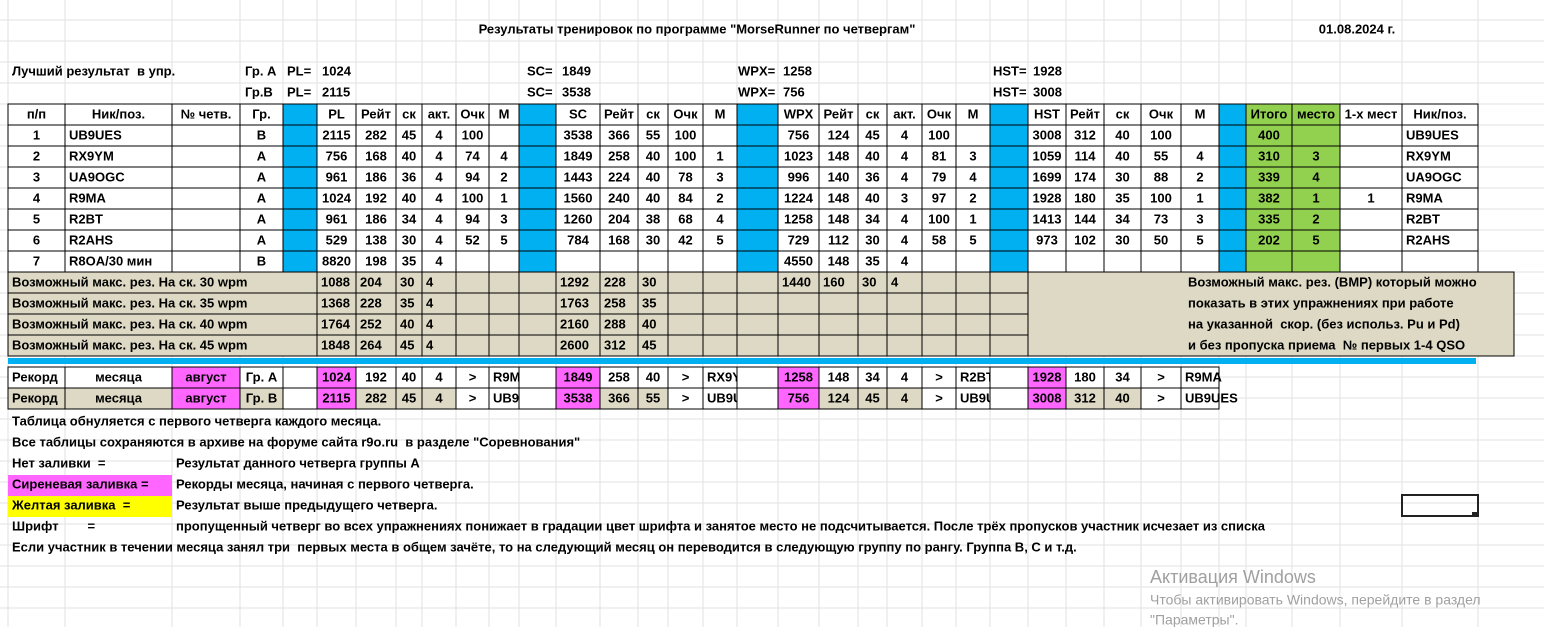  I want to click on column-header: WPX, so click(799, 113).